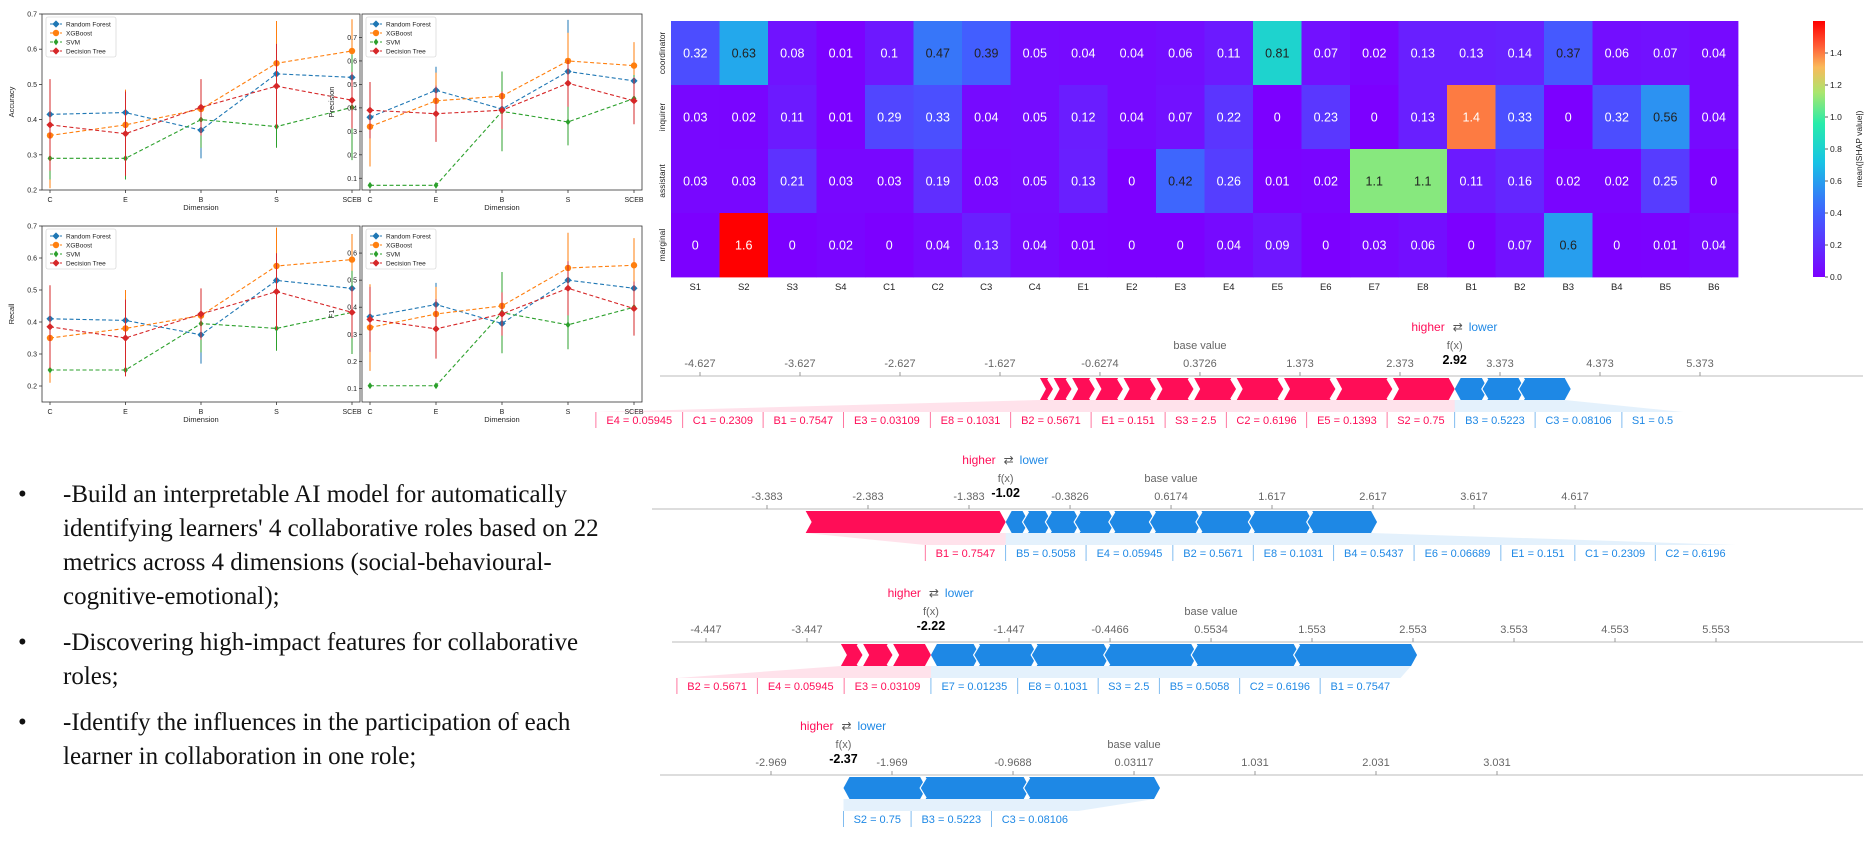 The height and width of the screenshot is (846, 1873). What do you see at coordinates (1374, 182) in the screenshot?
I see `heatmap-value: 1.1` at bounding box center [1374, 182].